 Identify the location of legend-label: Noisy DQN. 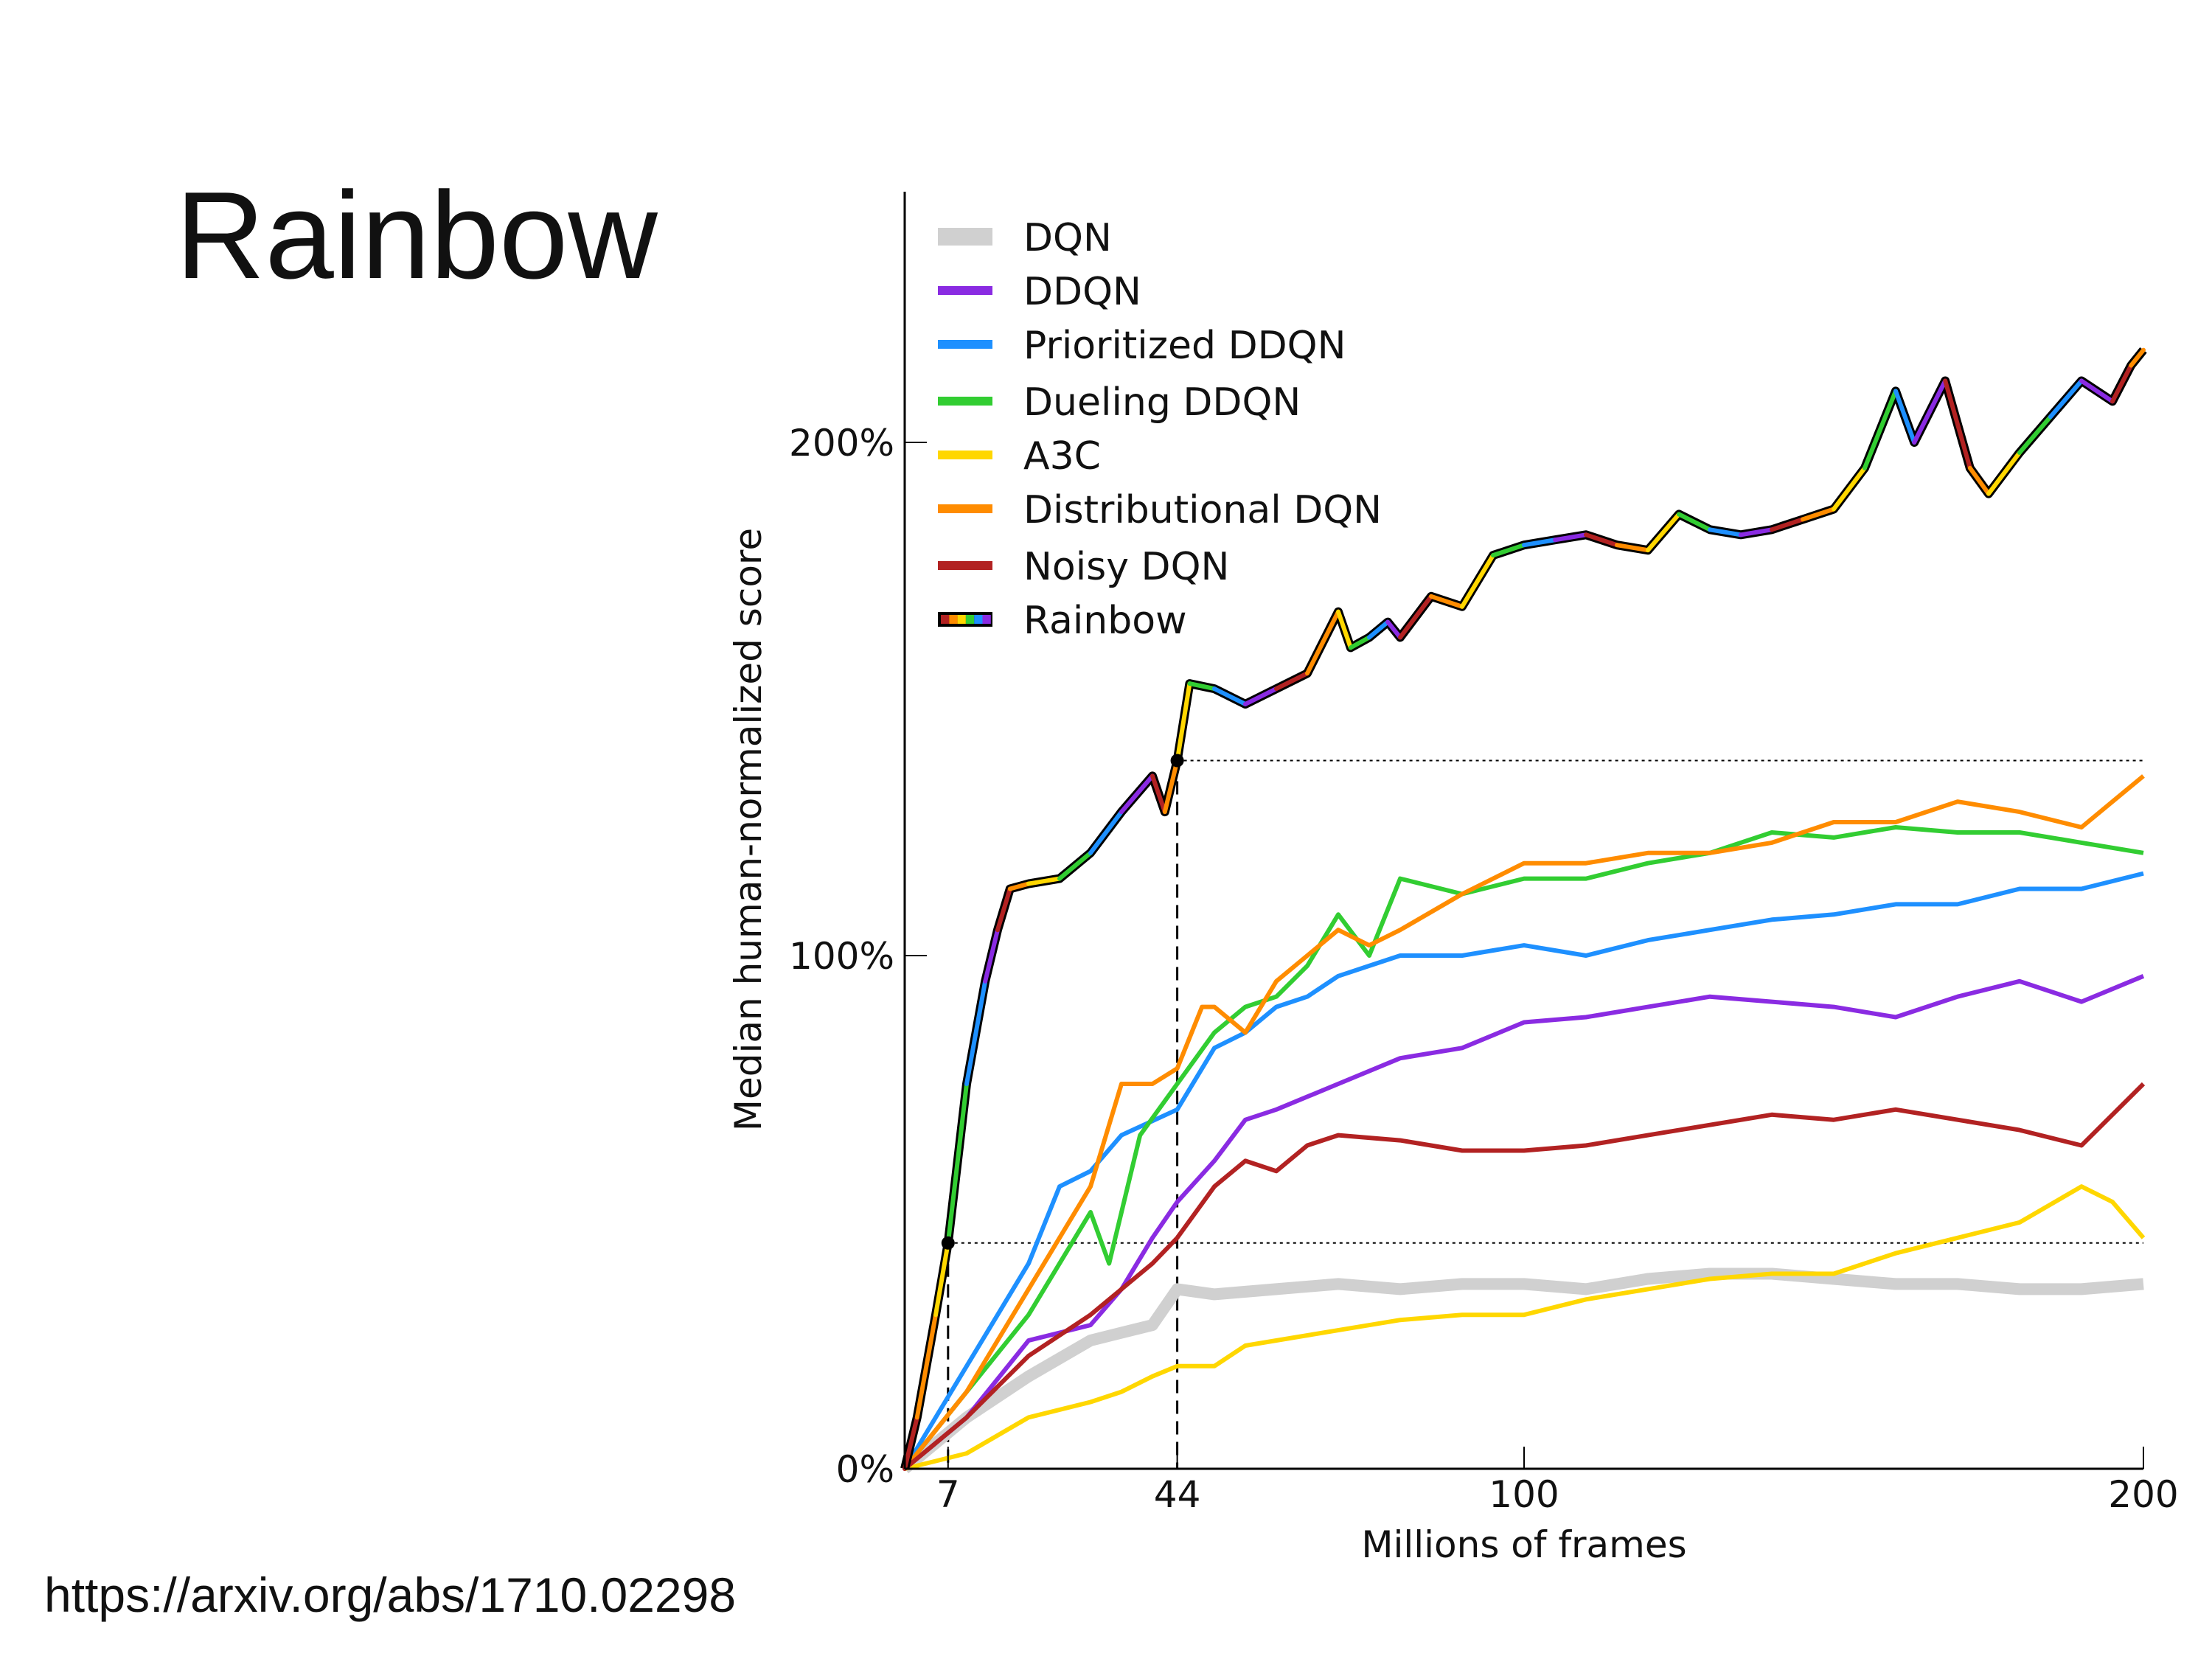
(1126, 567).